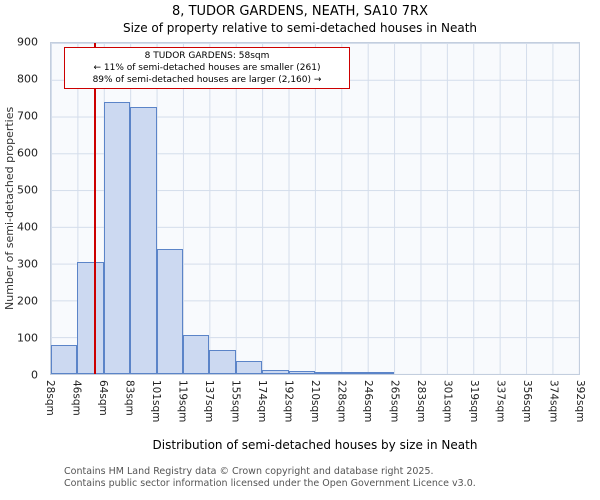 The image size is (600, 500). Describe the element at coordinates (50, 398) in the screenshot. I see `x-tick-label: 28sqm` at that location.